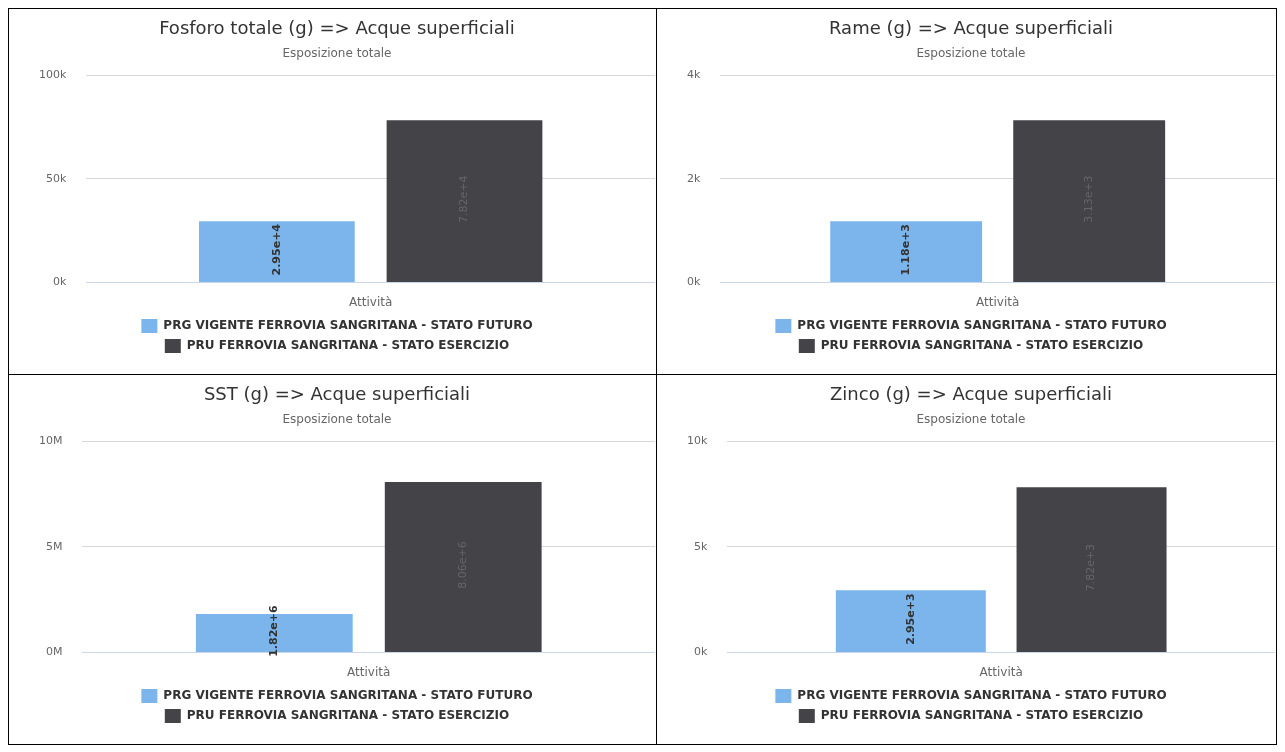 The image size is (1285, 752). I want to click on chart-title: Fosforo totale (g) => Acque superficiali, so click(337, 28).